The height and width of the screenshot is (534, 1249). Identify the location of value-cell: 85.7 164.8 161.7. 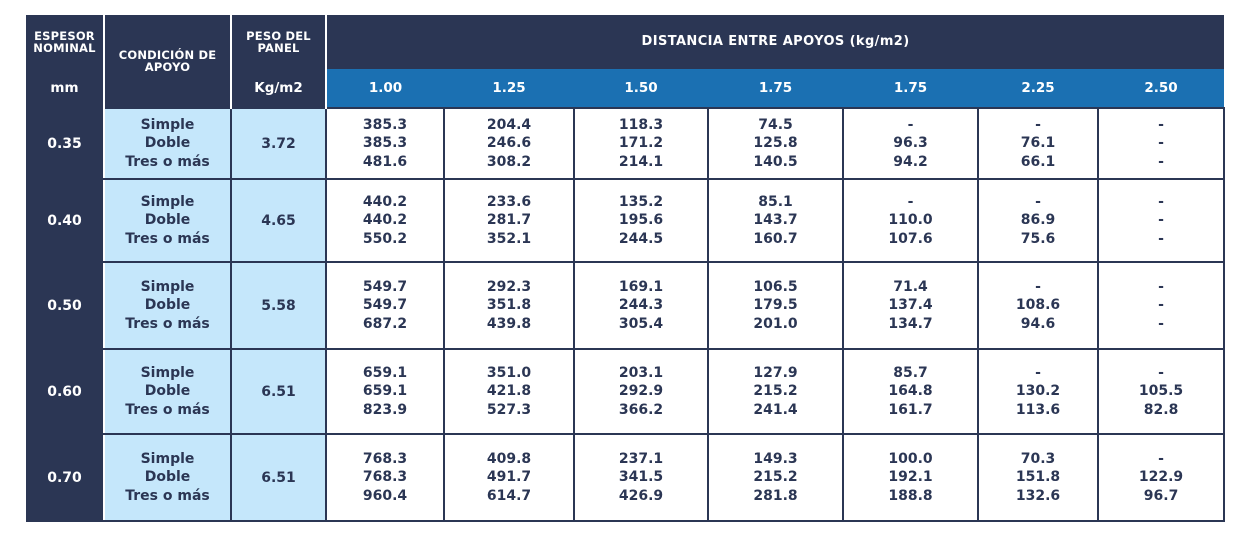
(910, 391).